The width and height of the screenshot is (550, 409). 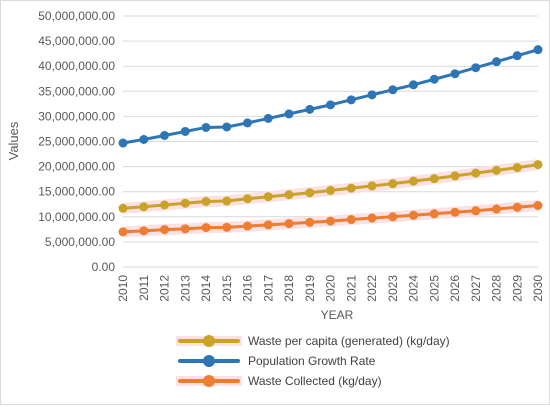 I want to click on x-tick-label: 2020, so click(x=331, y=288).